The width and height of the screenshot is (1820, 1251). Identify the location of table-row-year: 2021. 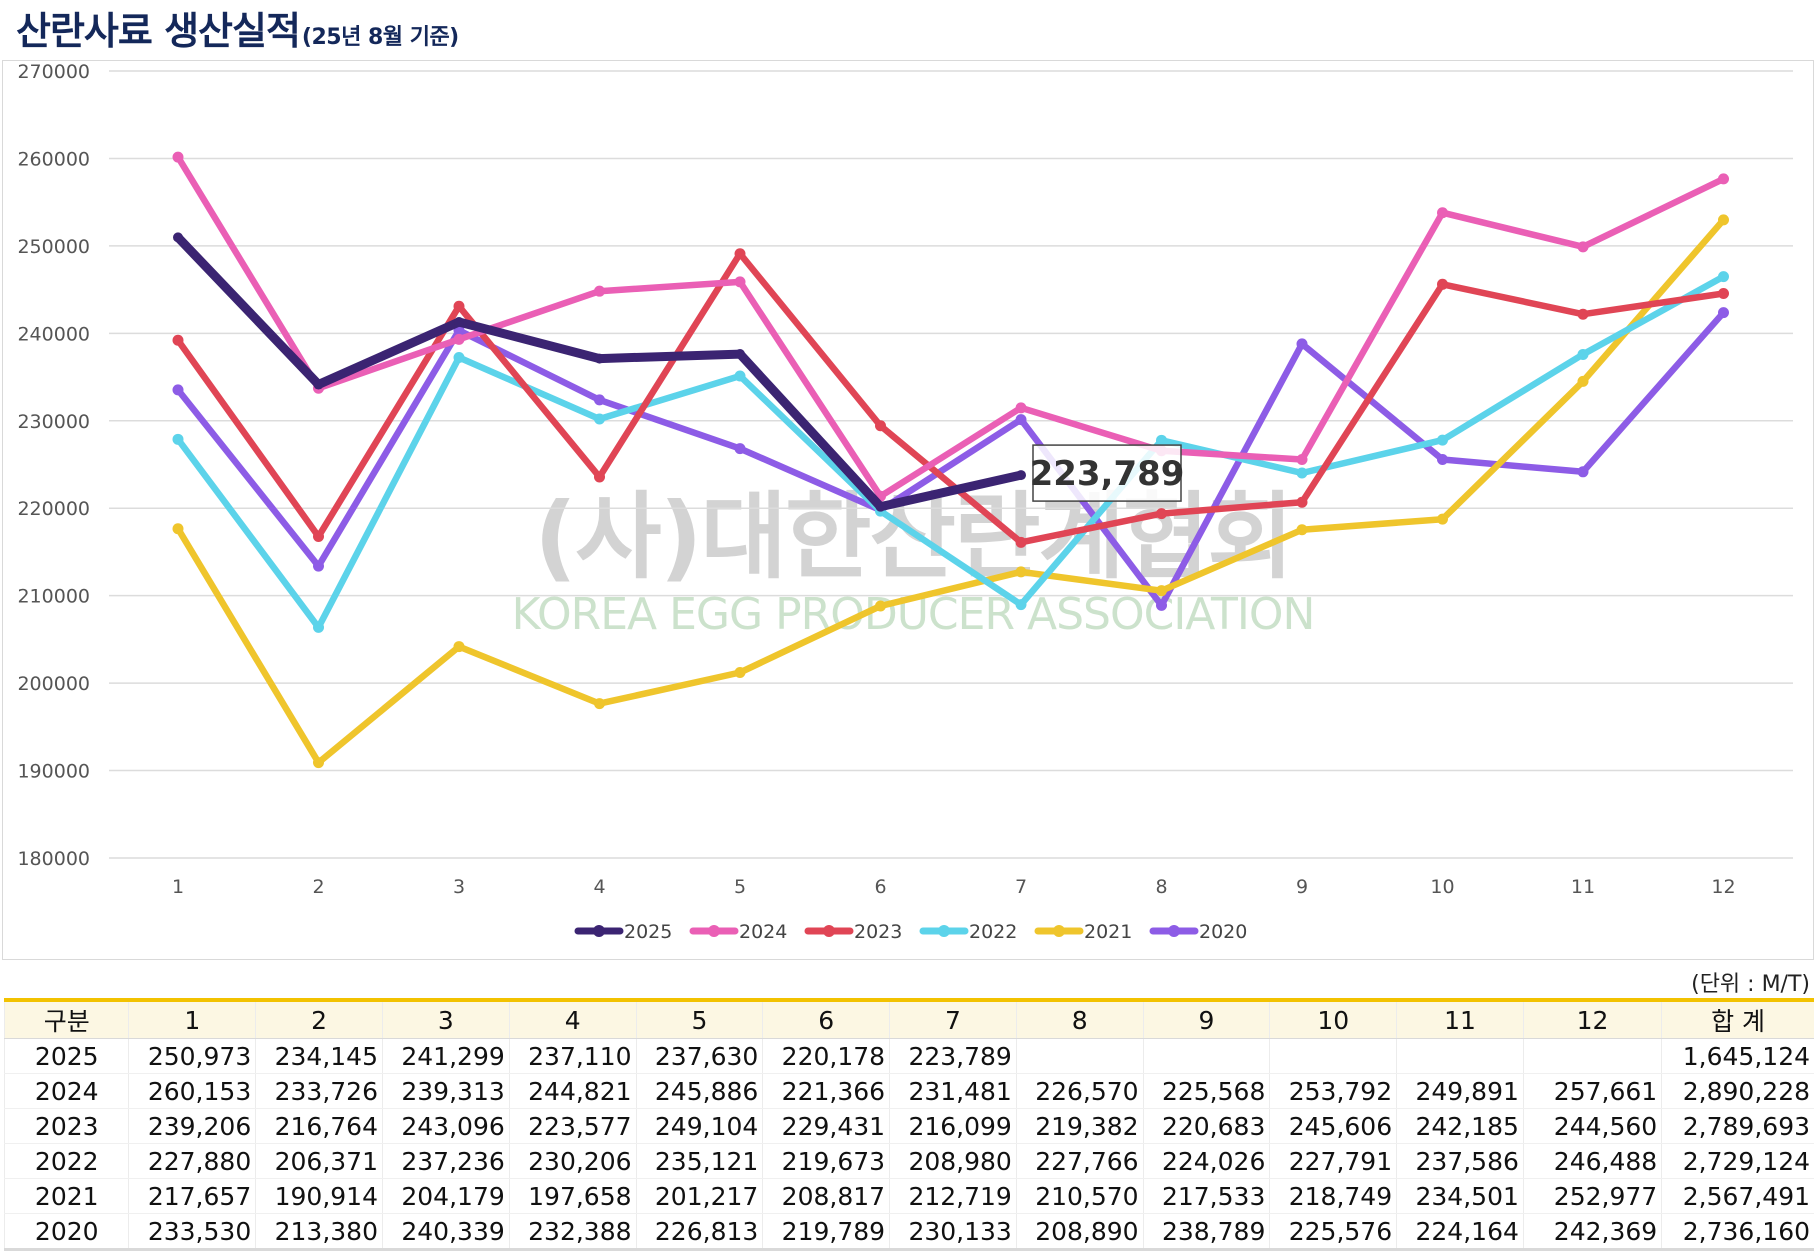
(66, 1196).